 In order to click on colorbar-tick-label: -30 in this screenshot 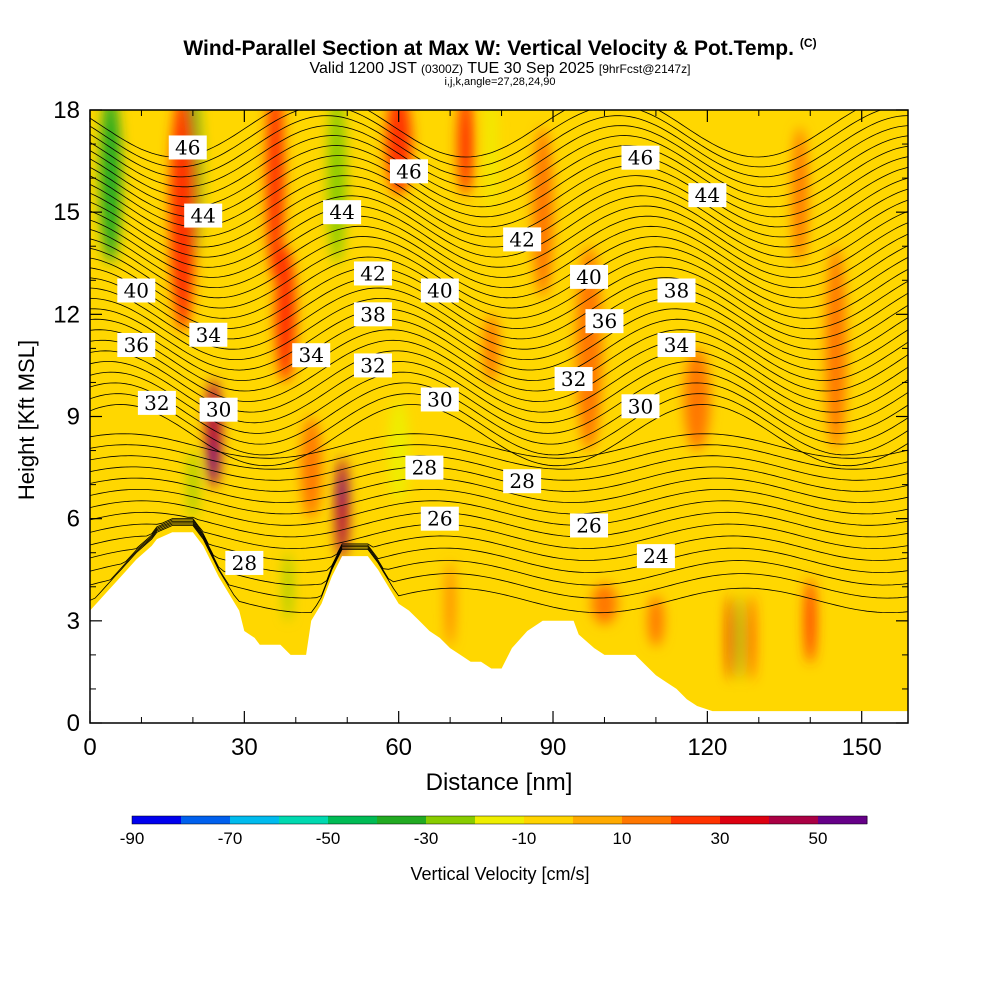, I will do `click(426, 838)`.